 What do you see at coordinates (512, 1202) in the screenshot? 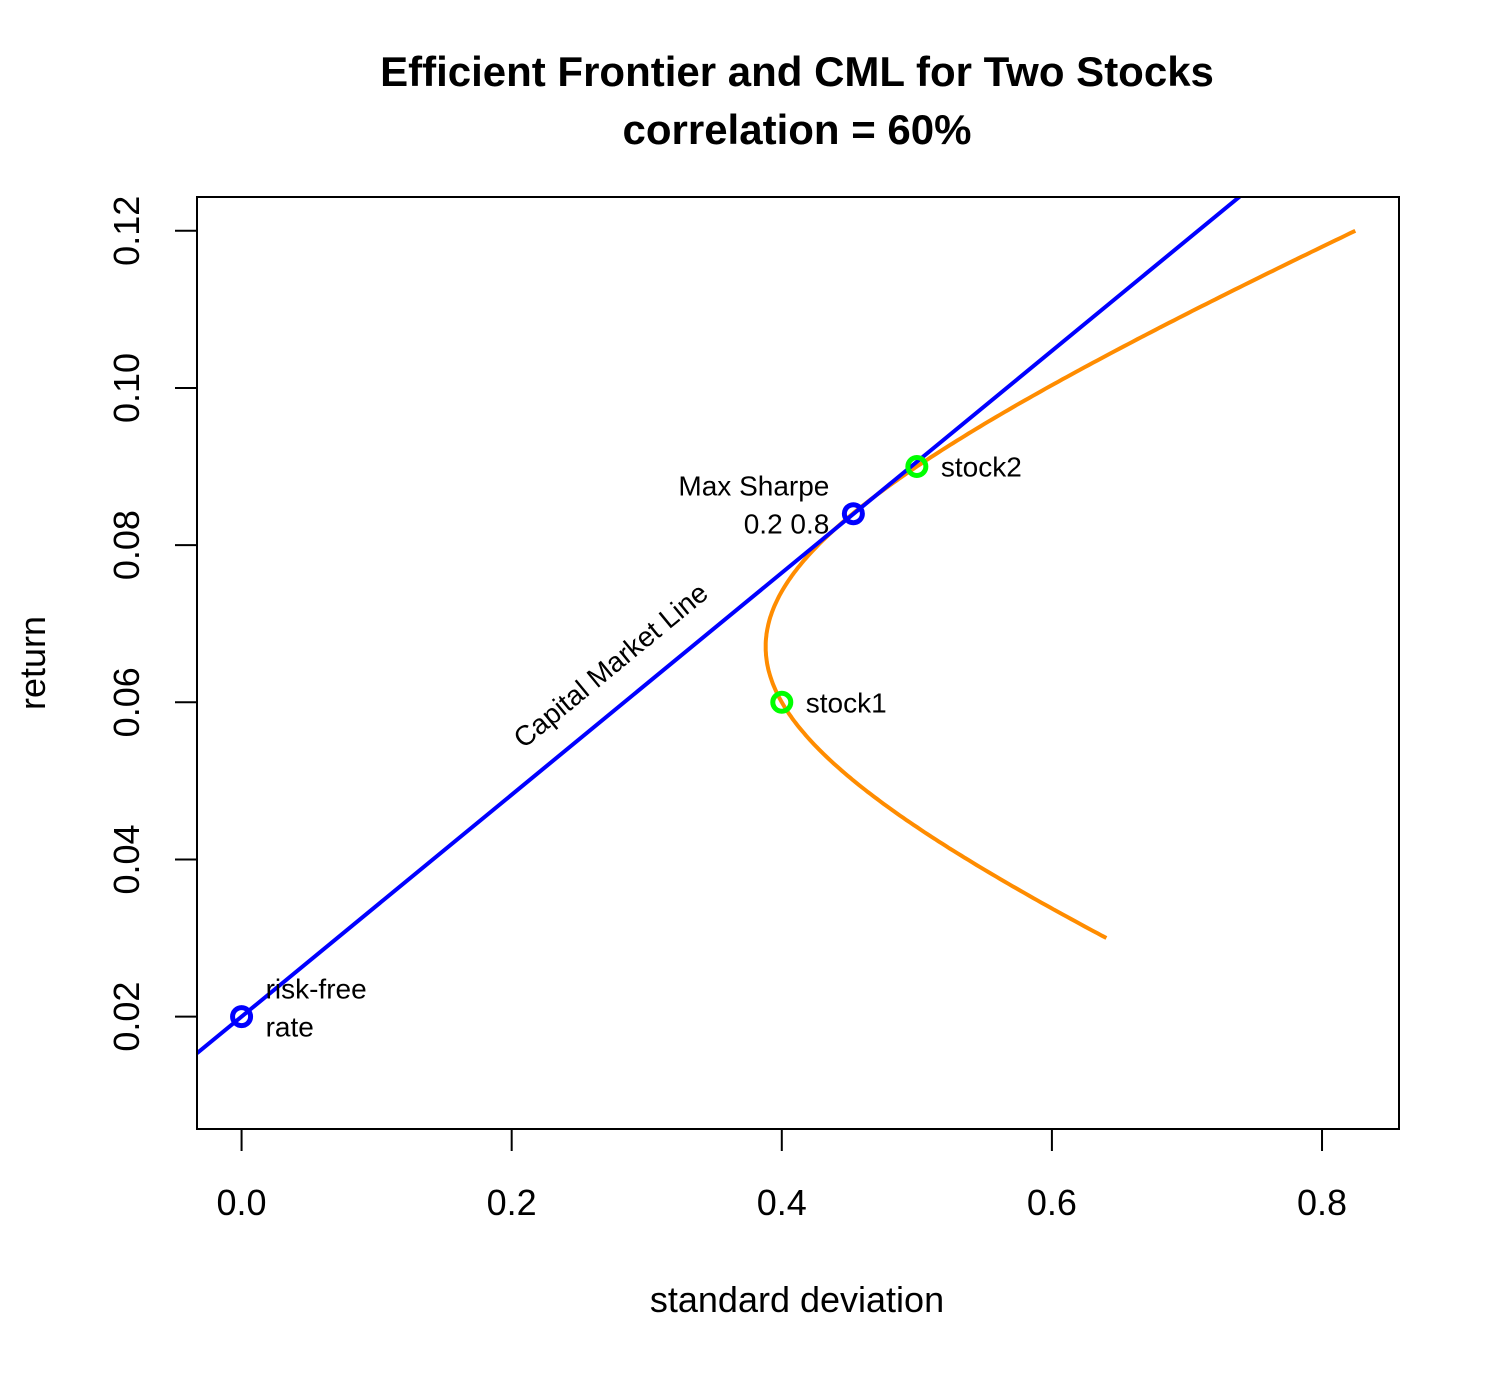
I see `x-tick-label: 0.2` at bounding box center [512, 1202].